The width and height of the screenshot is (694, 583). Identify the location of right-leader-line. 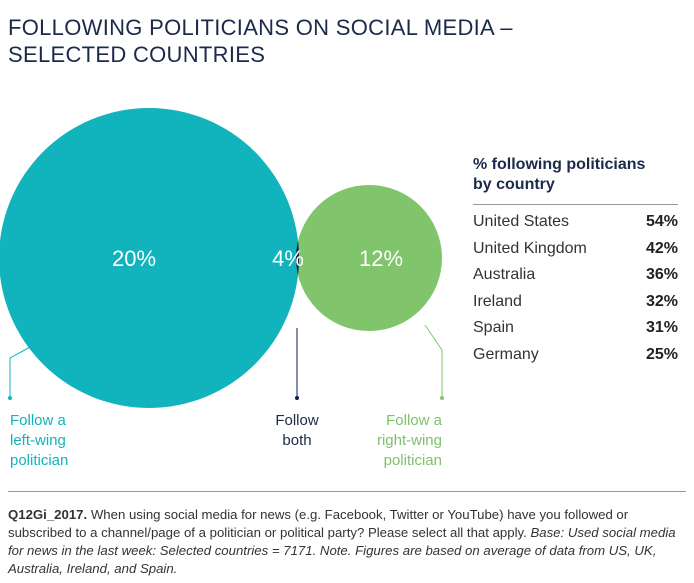
(433, 361).